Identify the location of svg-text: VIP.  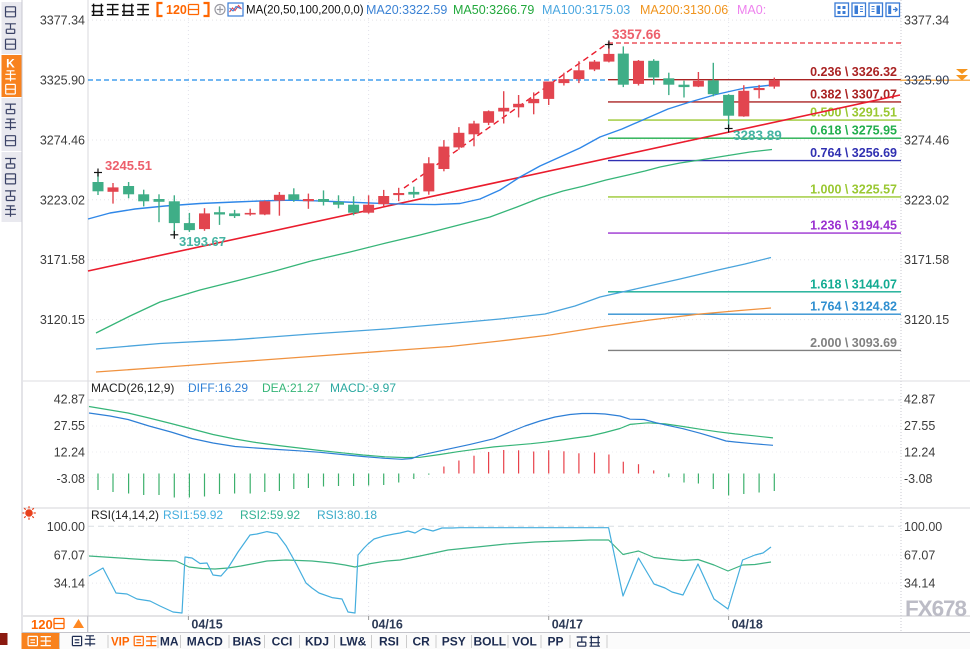
(120, 643).